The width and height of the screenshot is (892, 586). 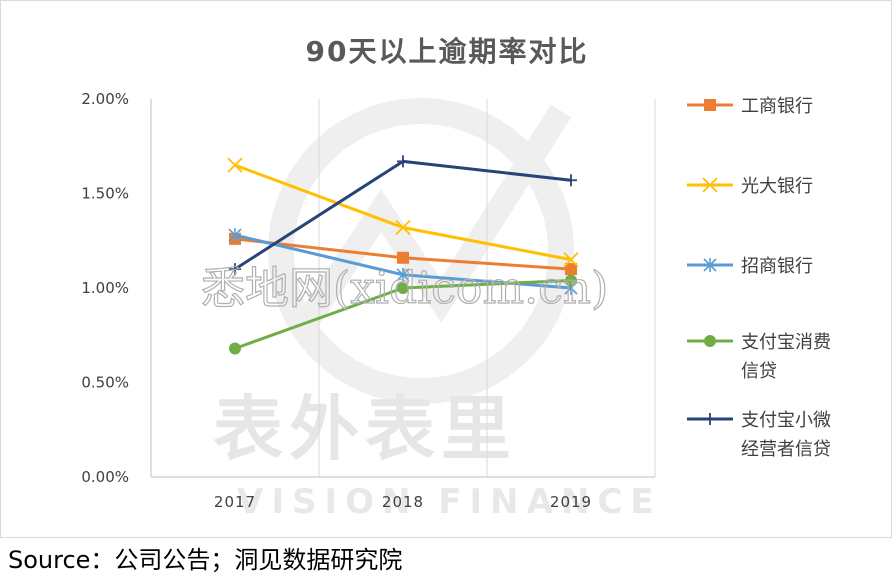 I want to click on y-tick-label: 1.00%, so click(x=105, y=288).